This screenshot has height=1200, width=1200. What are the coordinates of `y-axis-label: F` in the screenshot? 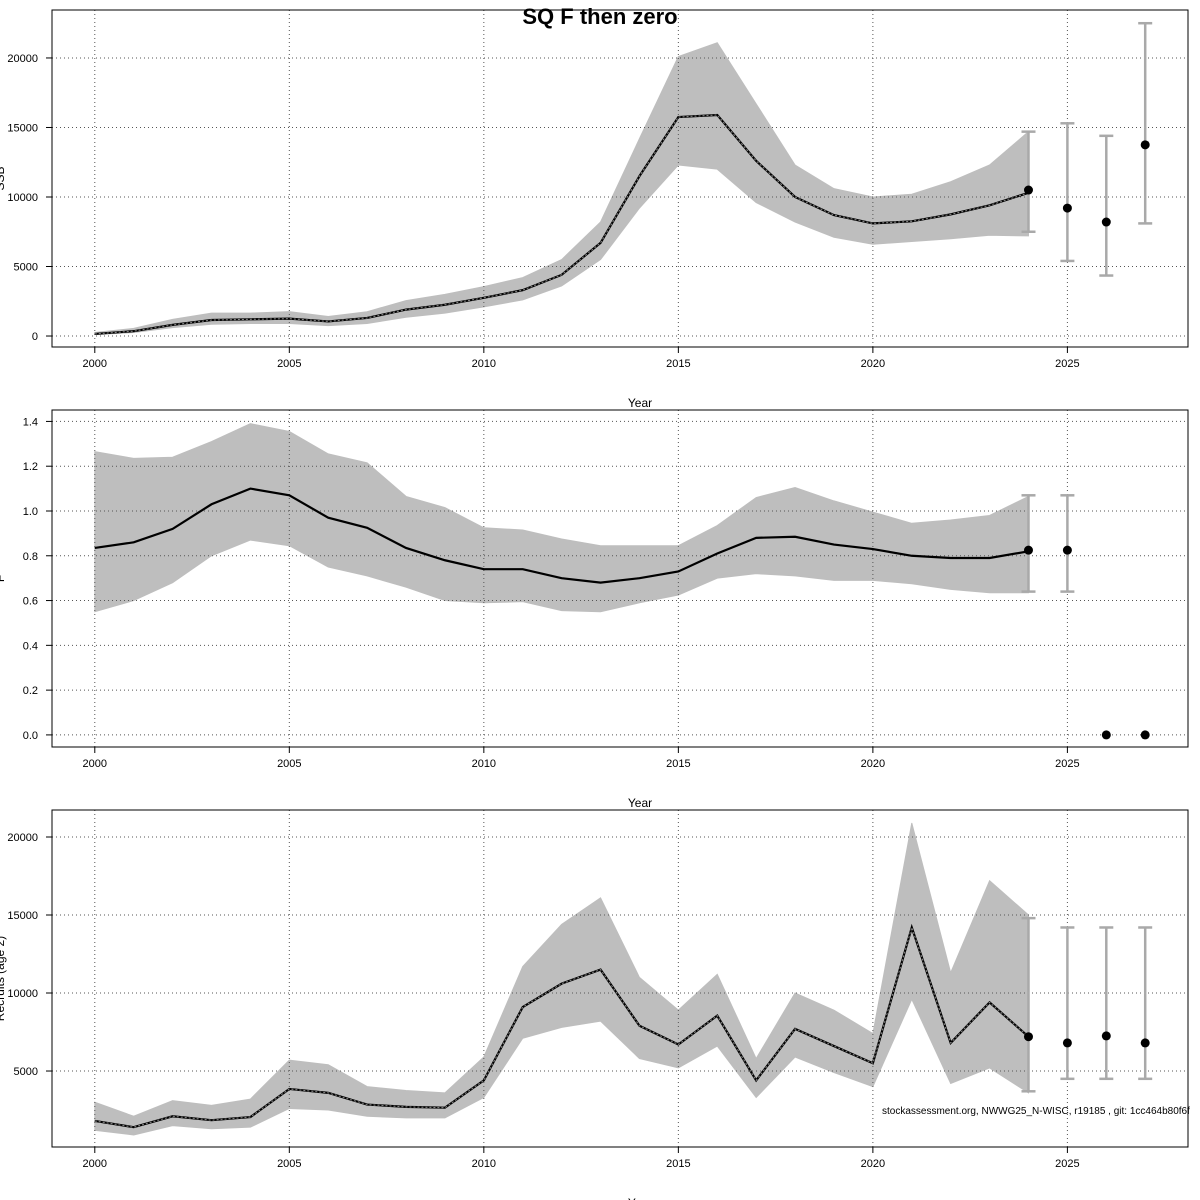 It's located at (3, 578).